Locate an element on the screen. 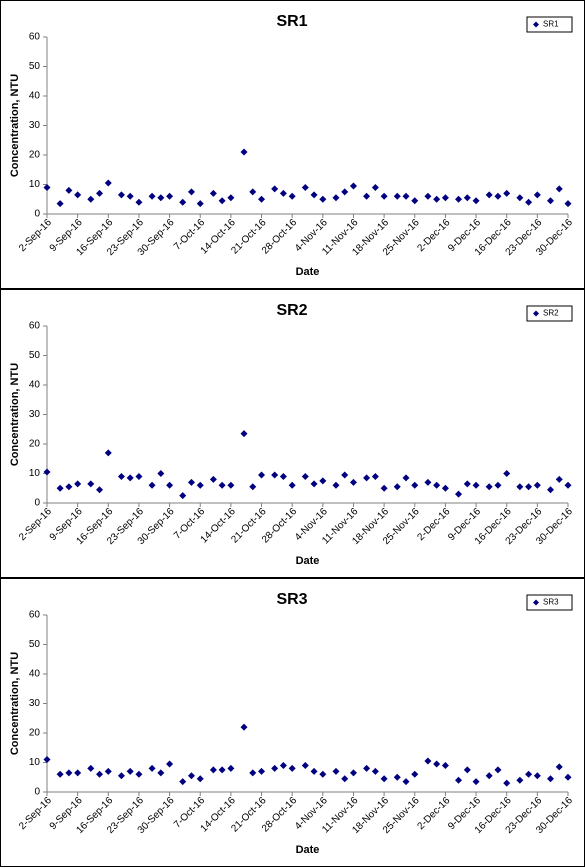 The width and height of the screenshot is (585, 868). chart-title: SR1 is located at coordinates (291, 21).